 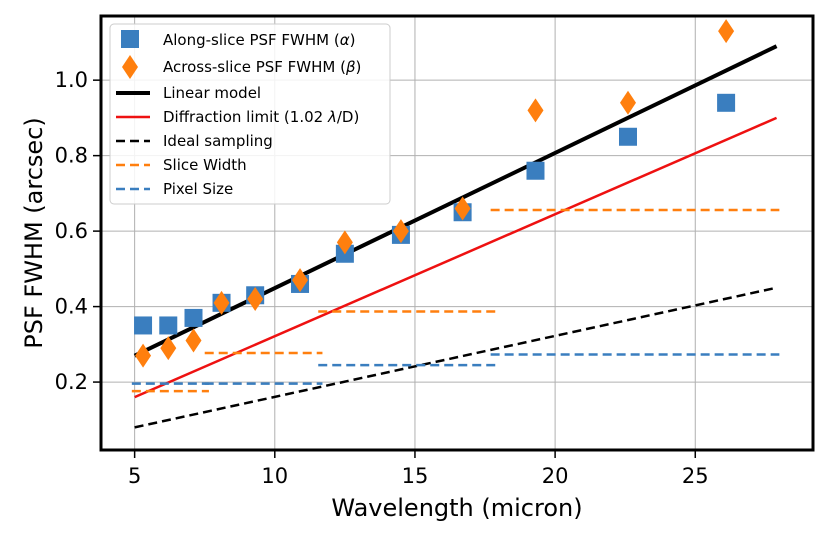 I want to click on y-axis-label: PSF FWHM (arcsec), so click(x=34, y=233).